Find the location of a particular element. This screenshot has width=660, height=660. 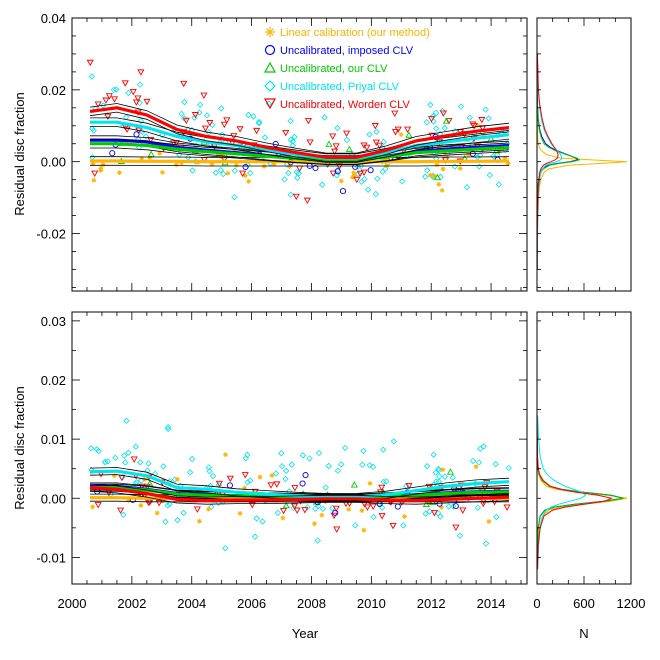

legend-label: Uncalibrated, Worden CLV is located at coordinates (345, 105).